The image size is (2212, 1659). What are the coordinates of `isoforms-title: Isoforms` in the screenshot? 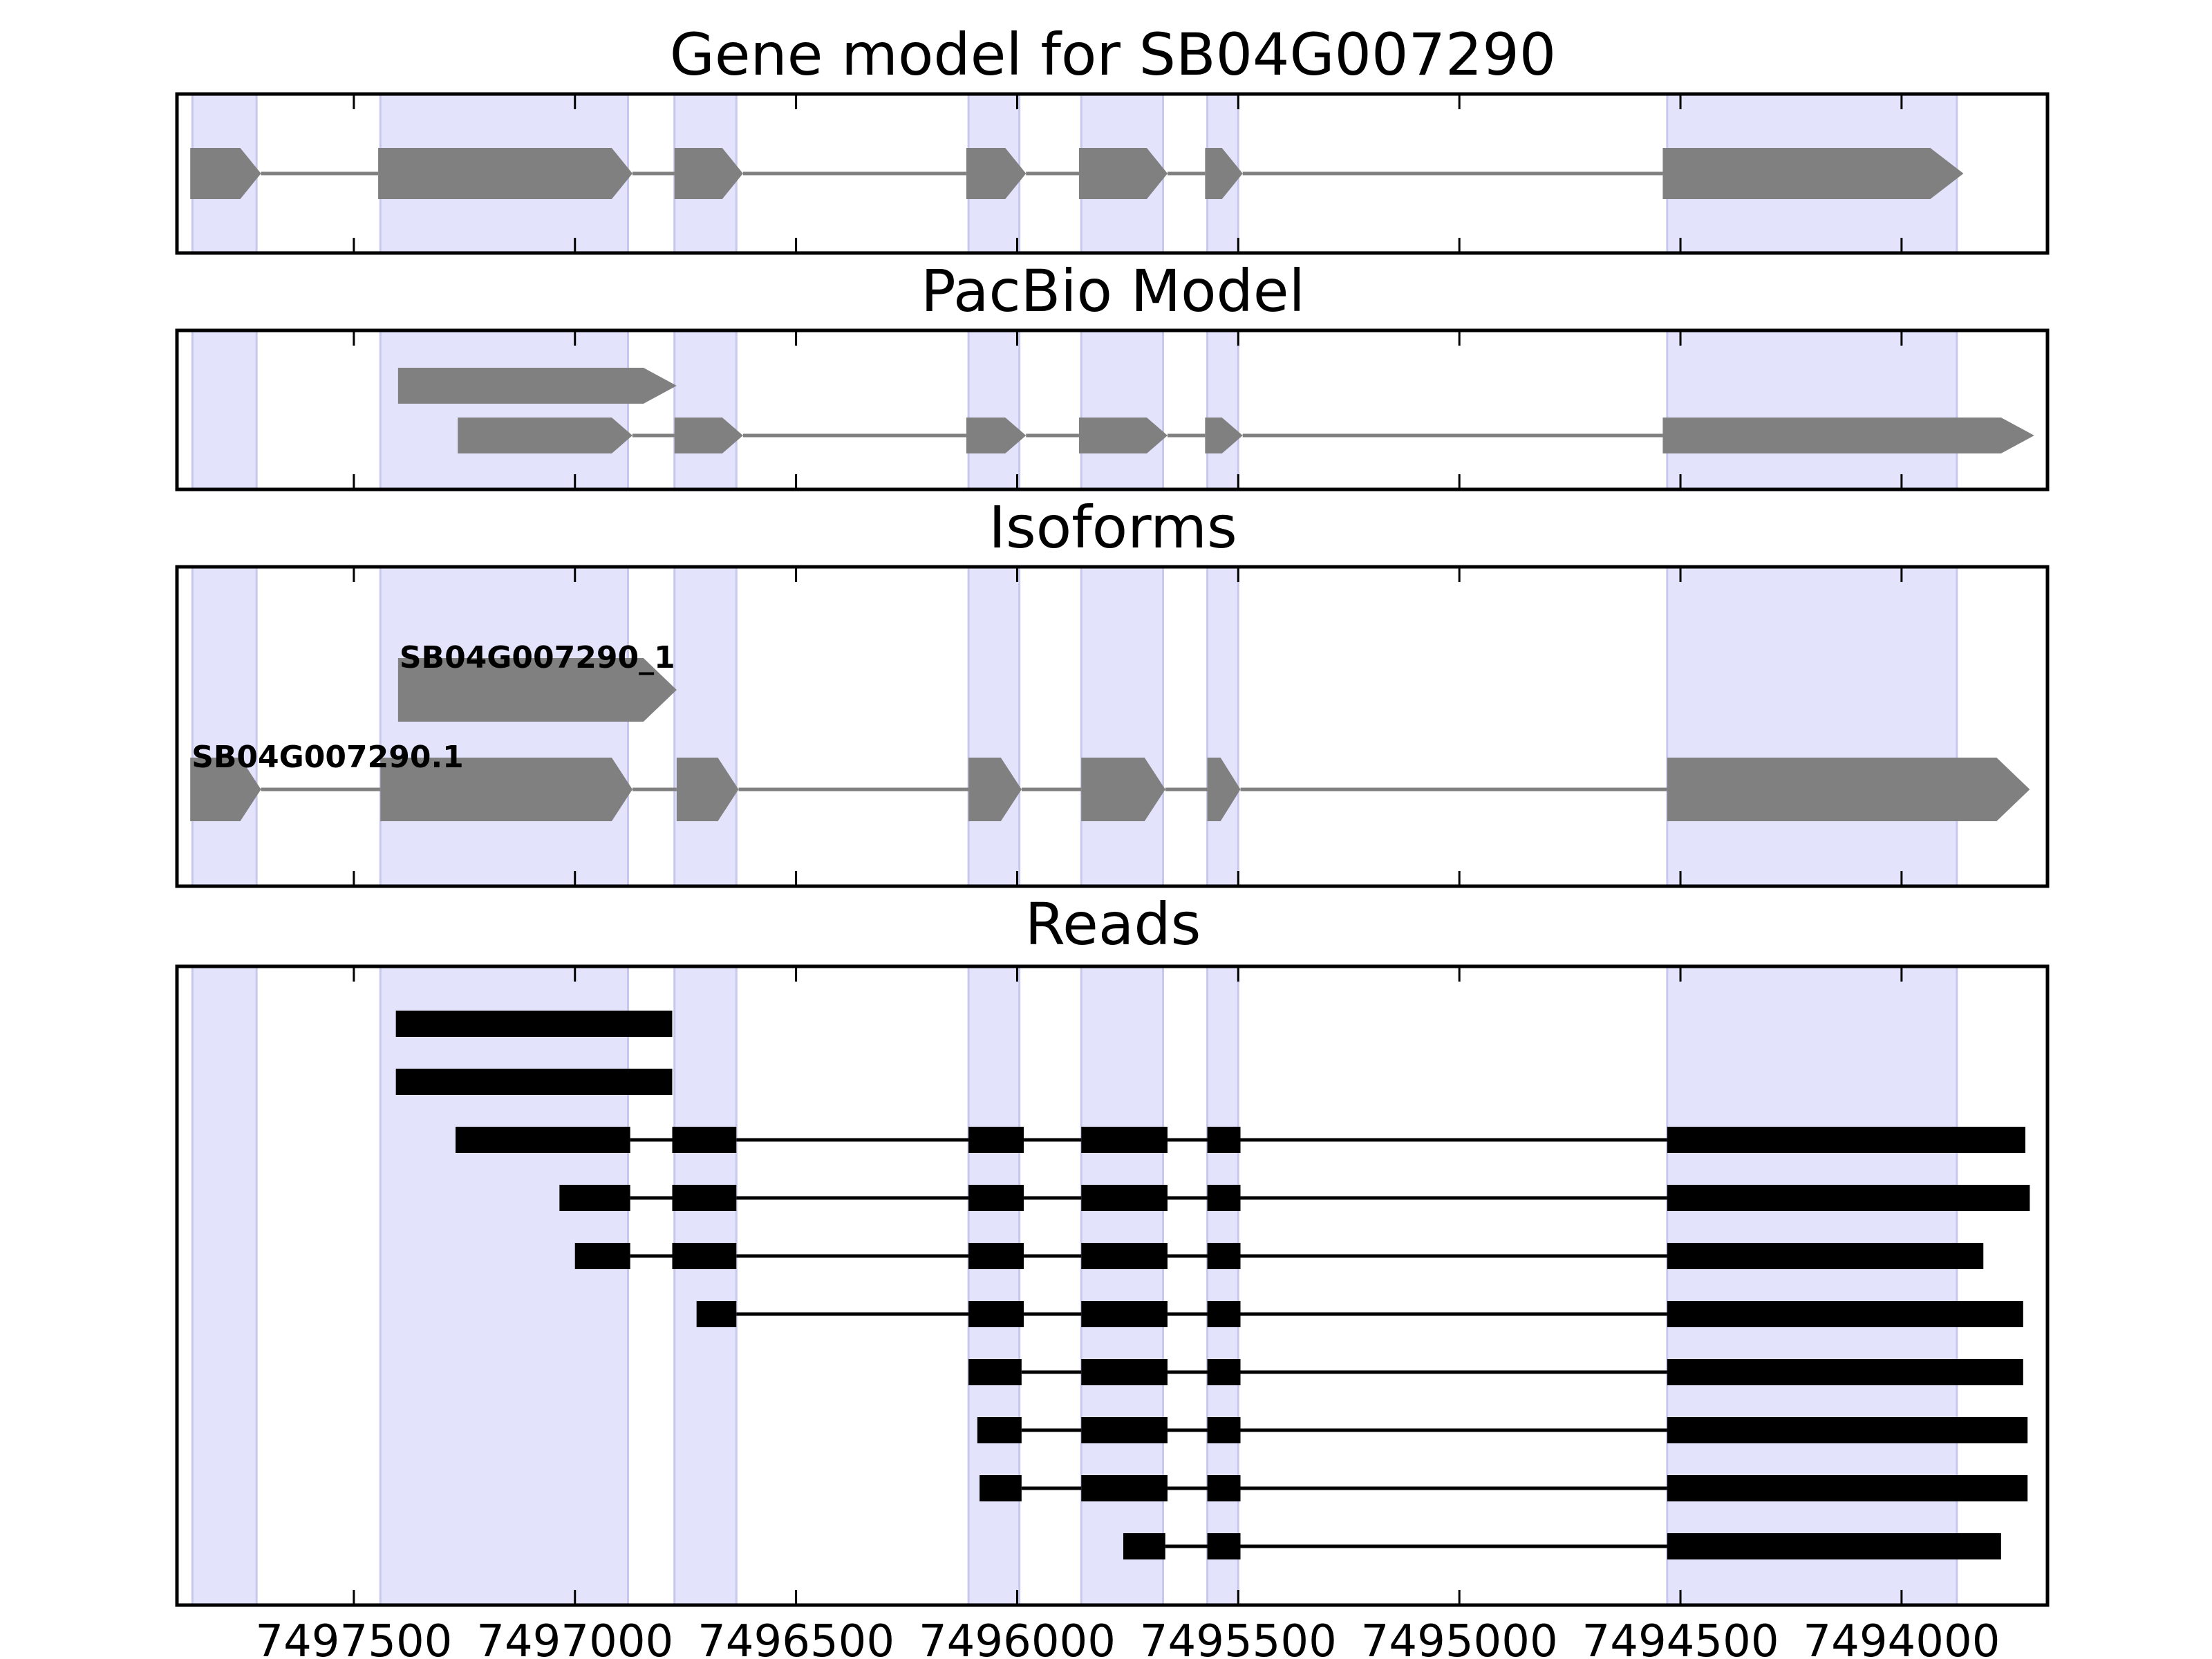 It's located at (1112, 527).